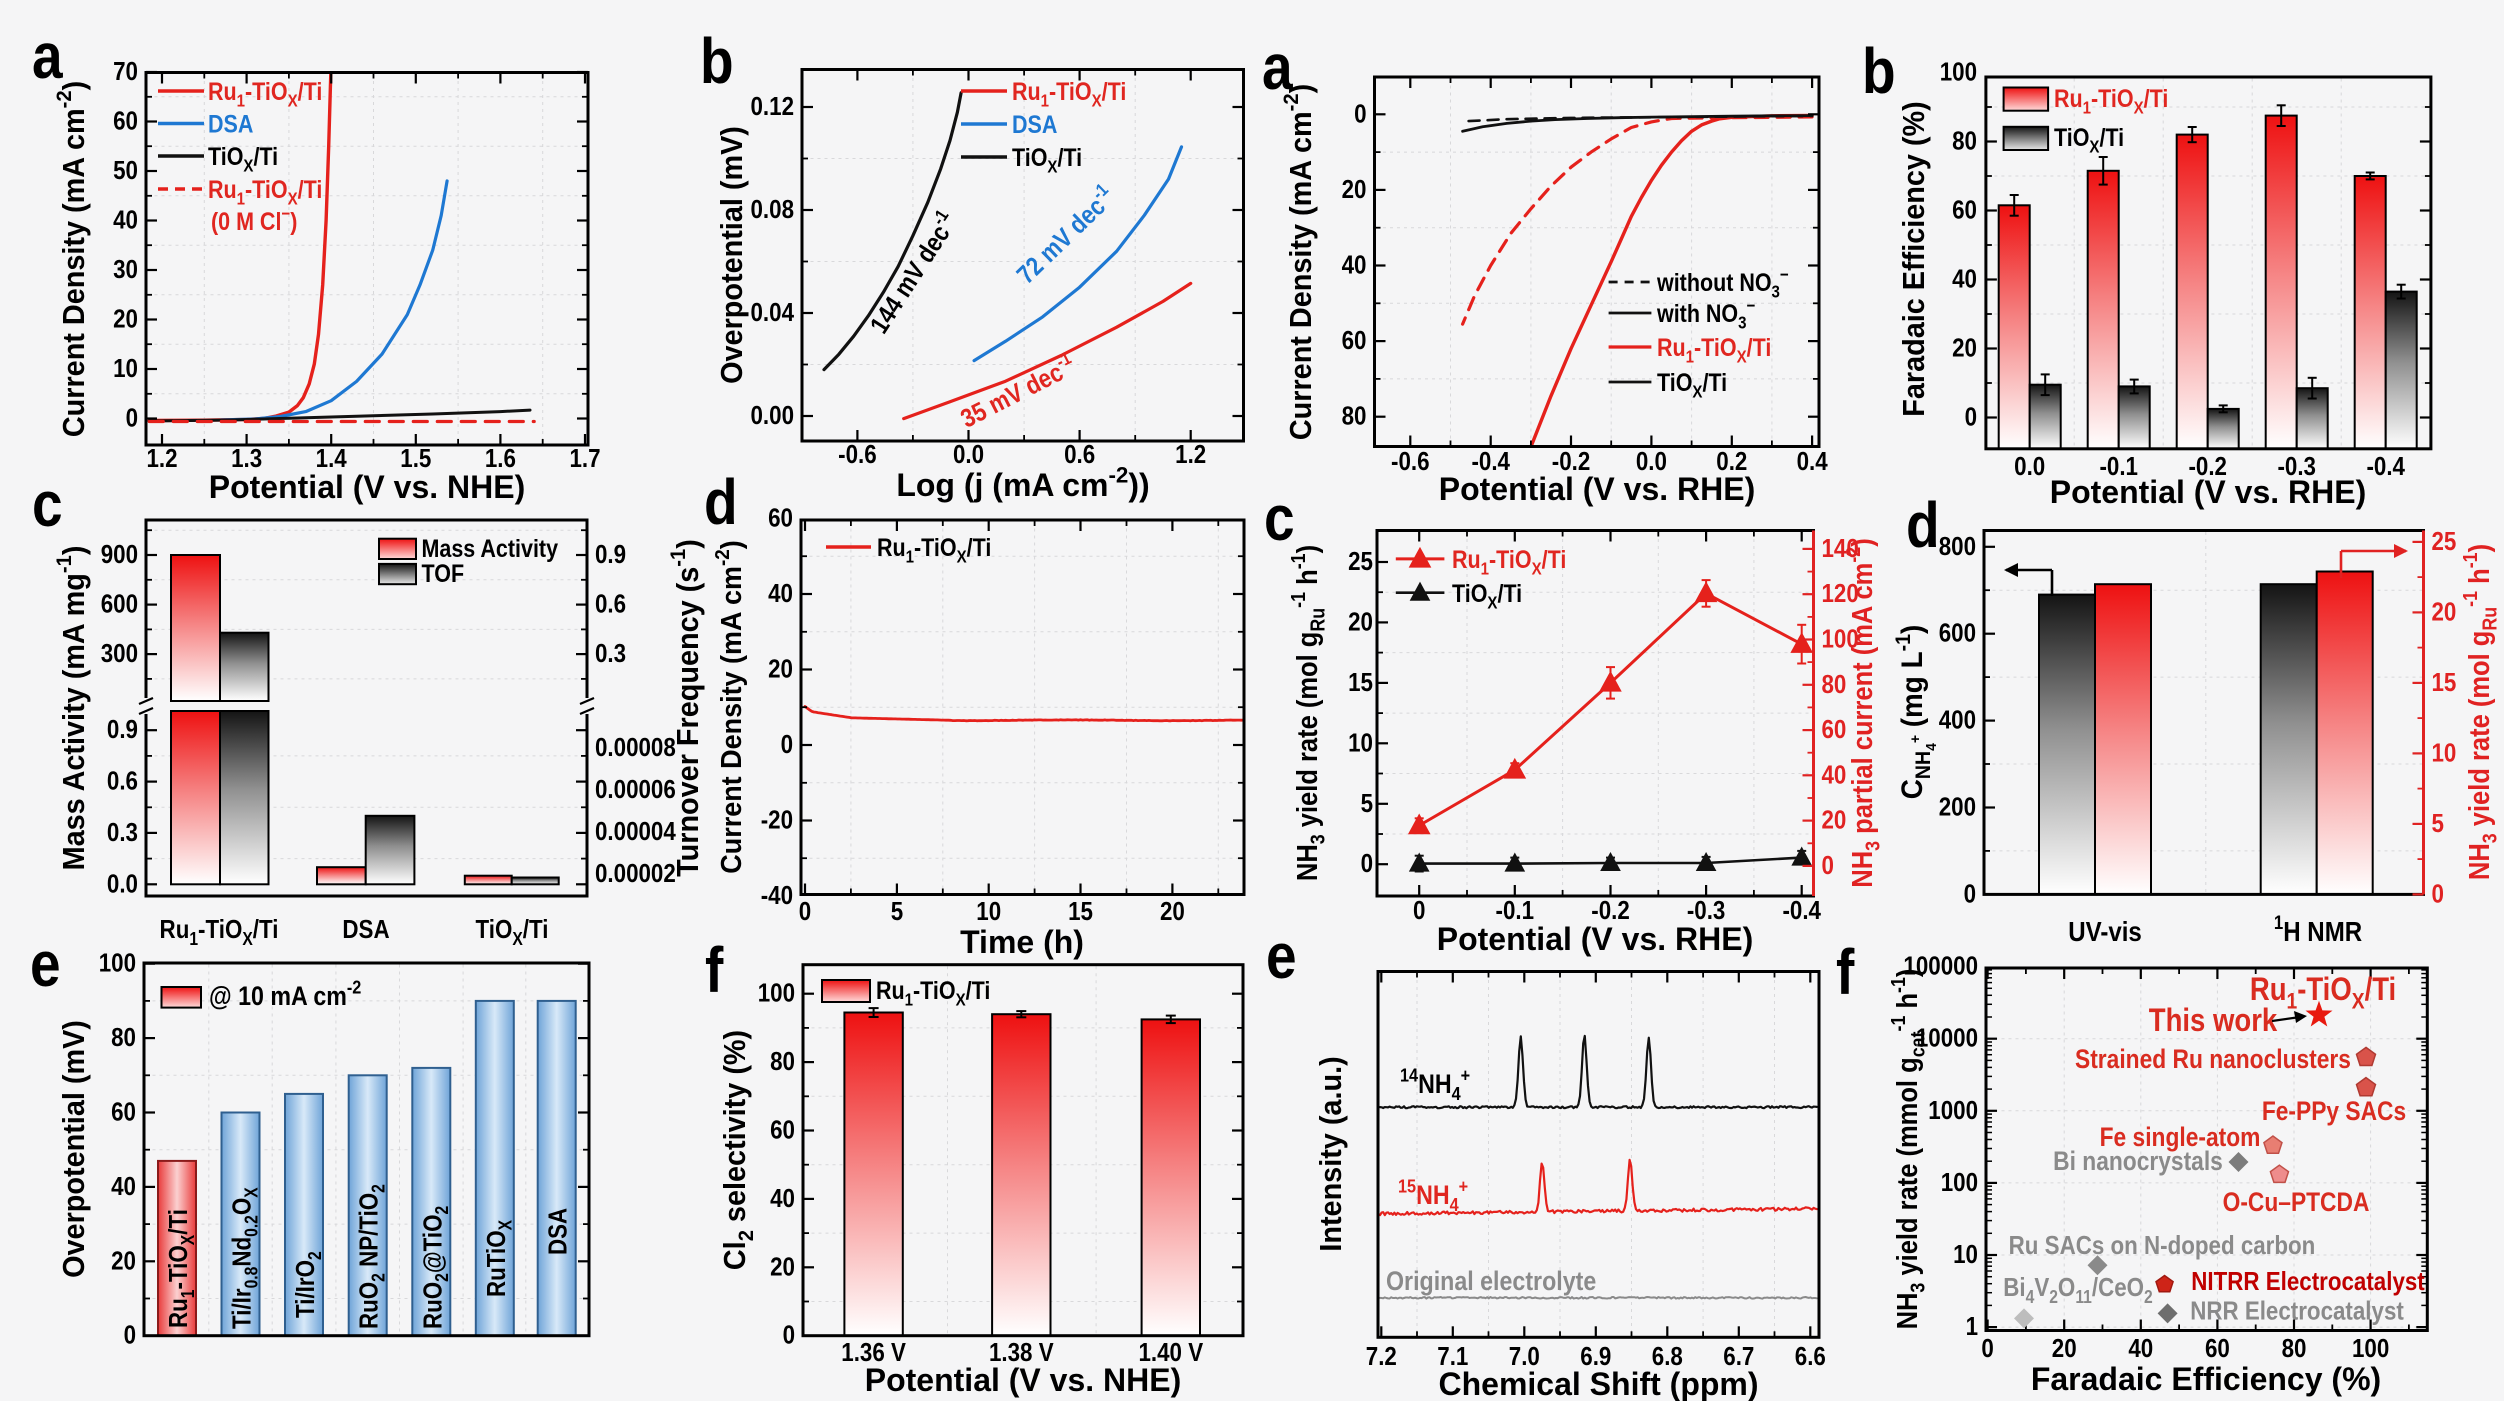 This screenshot has width=2504, height=1401. I want to click on svg-text: RuTiOX, so click(499, 1258).